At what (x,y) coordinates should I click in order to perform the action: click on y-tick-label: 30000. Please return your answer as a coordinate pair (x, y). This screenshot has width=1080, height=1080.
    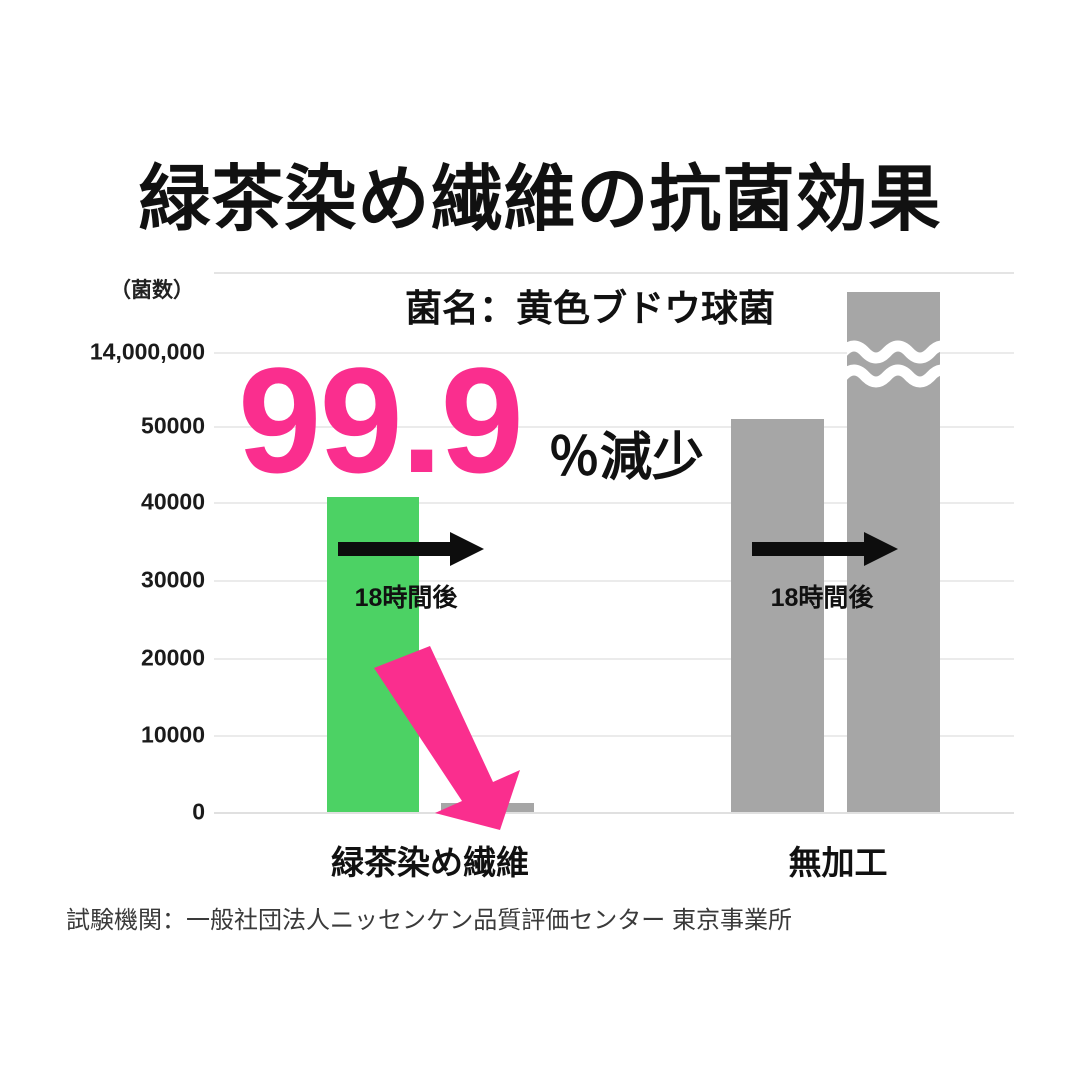
    Looking at the image, I should click on (173, 579).